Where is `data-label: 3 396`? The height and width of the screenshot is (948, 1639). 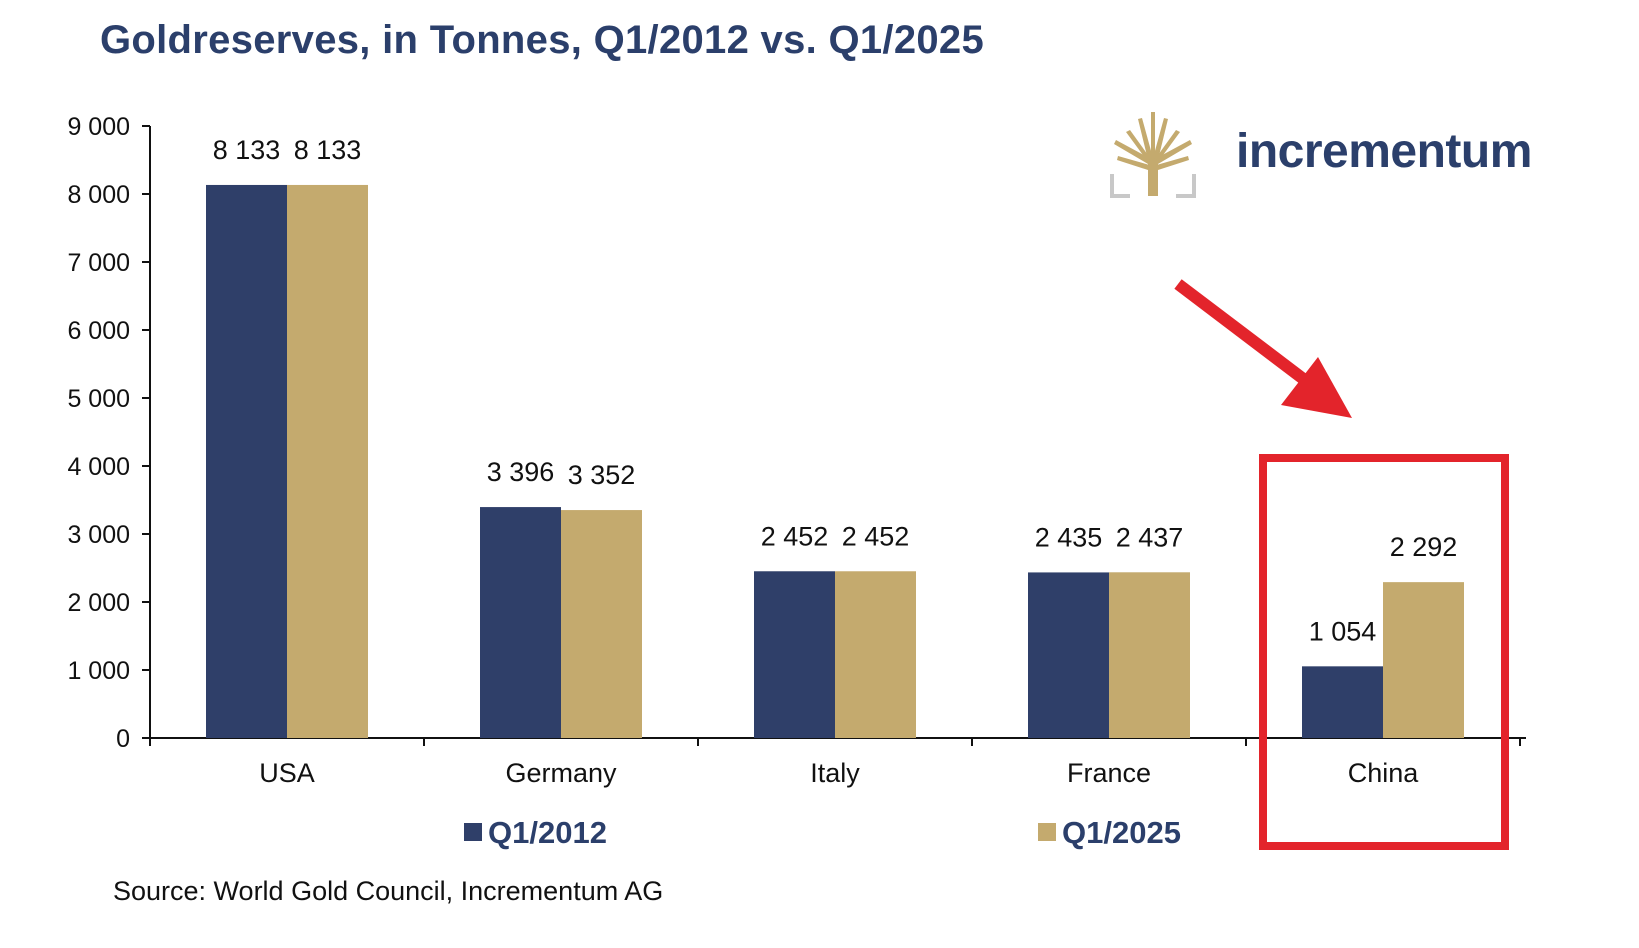
data-label: 3 396 is located at coordinates (521, 472).